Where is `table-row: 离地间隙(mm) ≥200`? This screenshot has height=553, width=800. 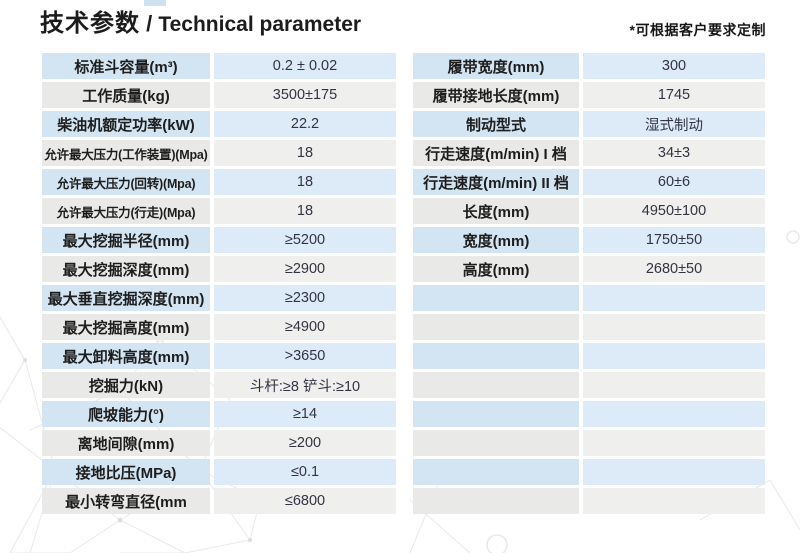
table-row: 离地间隙(mm) ≥200 is located at coordinates (219, 443).